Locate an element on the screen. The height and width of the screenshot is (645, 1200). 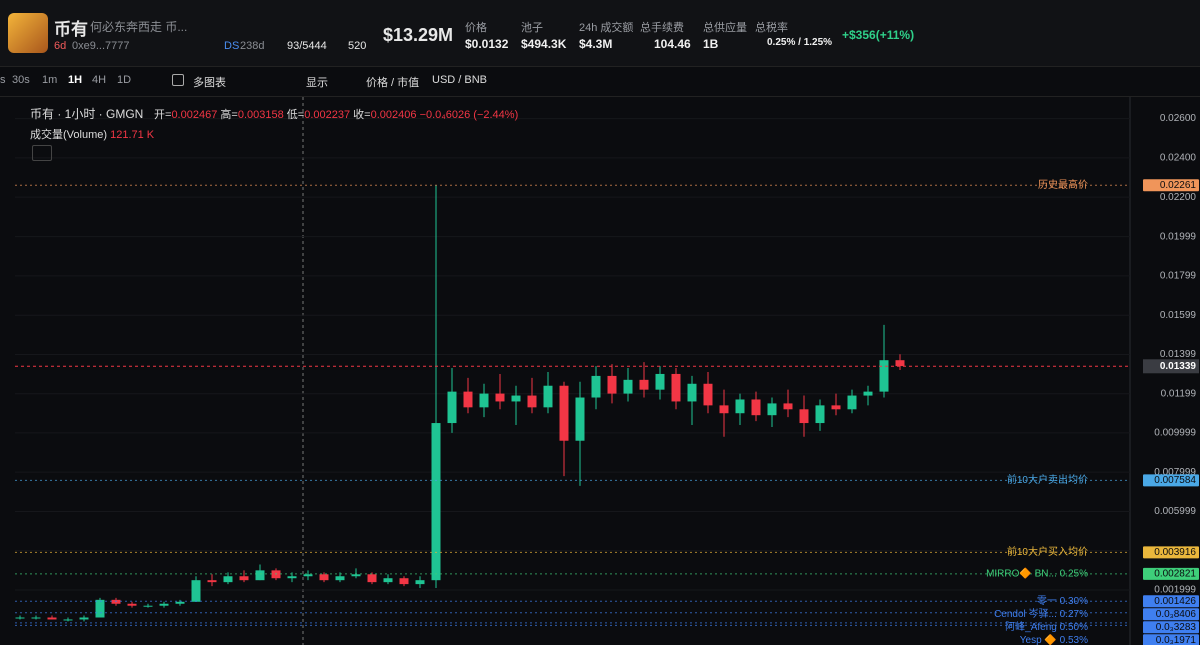
legend-label: 收= is located at coordinates (362, 115).